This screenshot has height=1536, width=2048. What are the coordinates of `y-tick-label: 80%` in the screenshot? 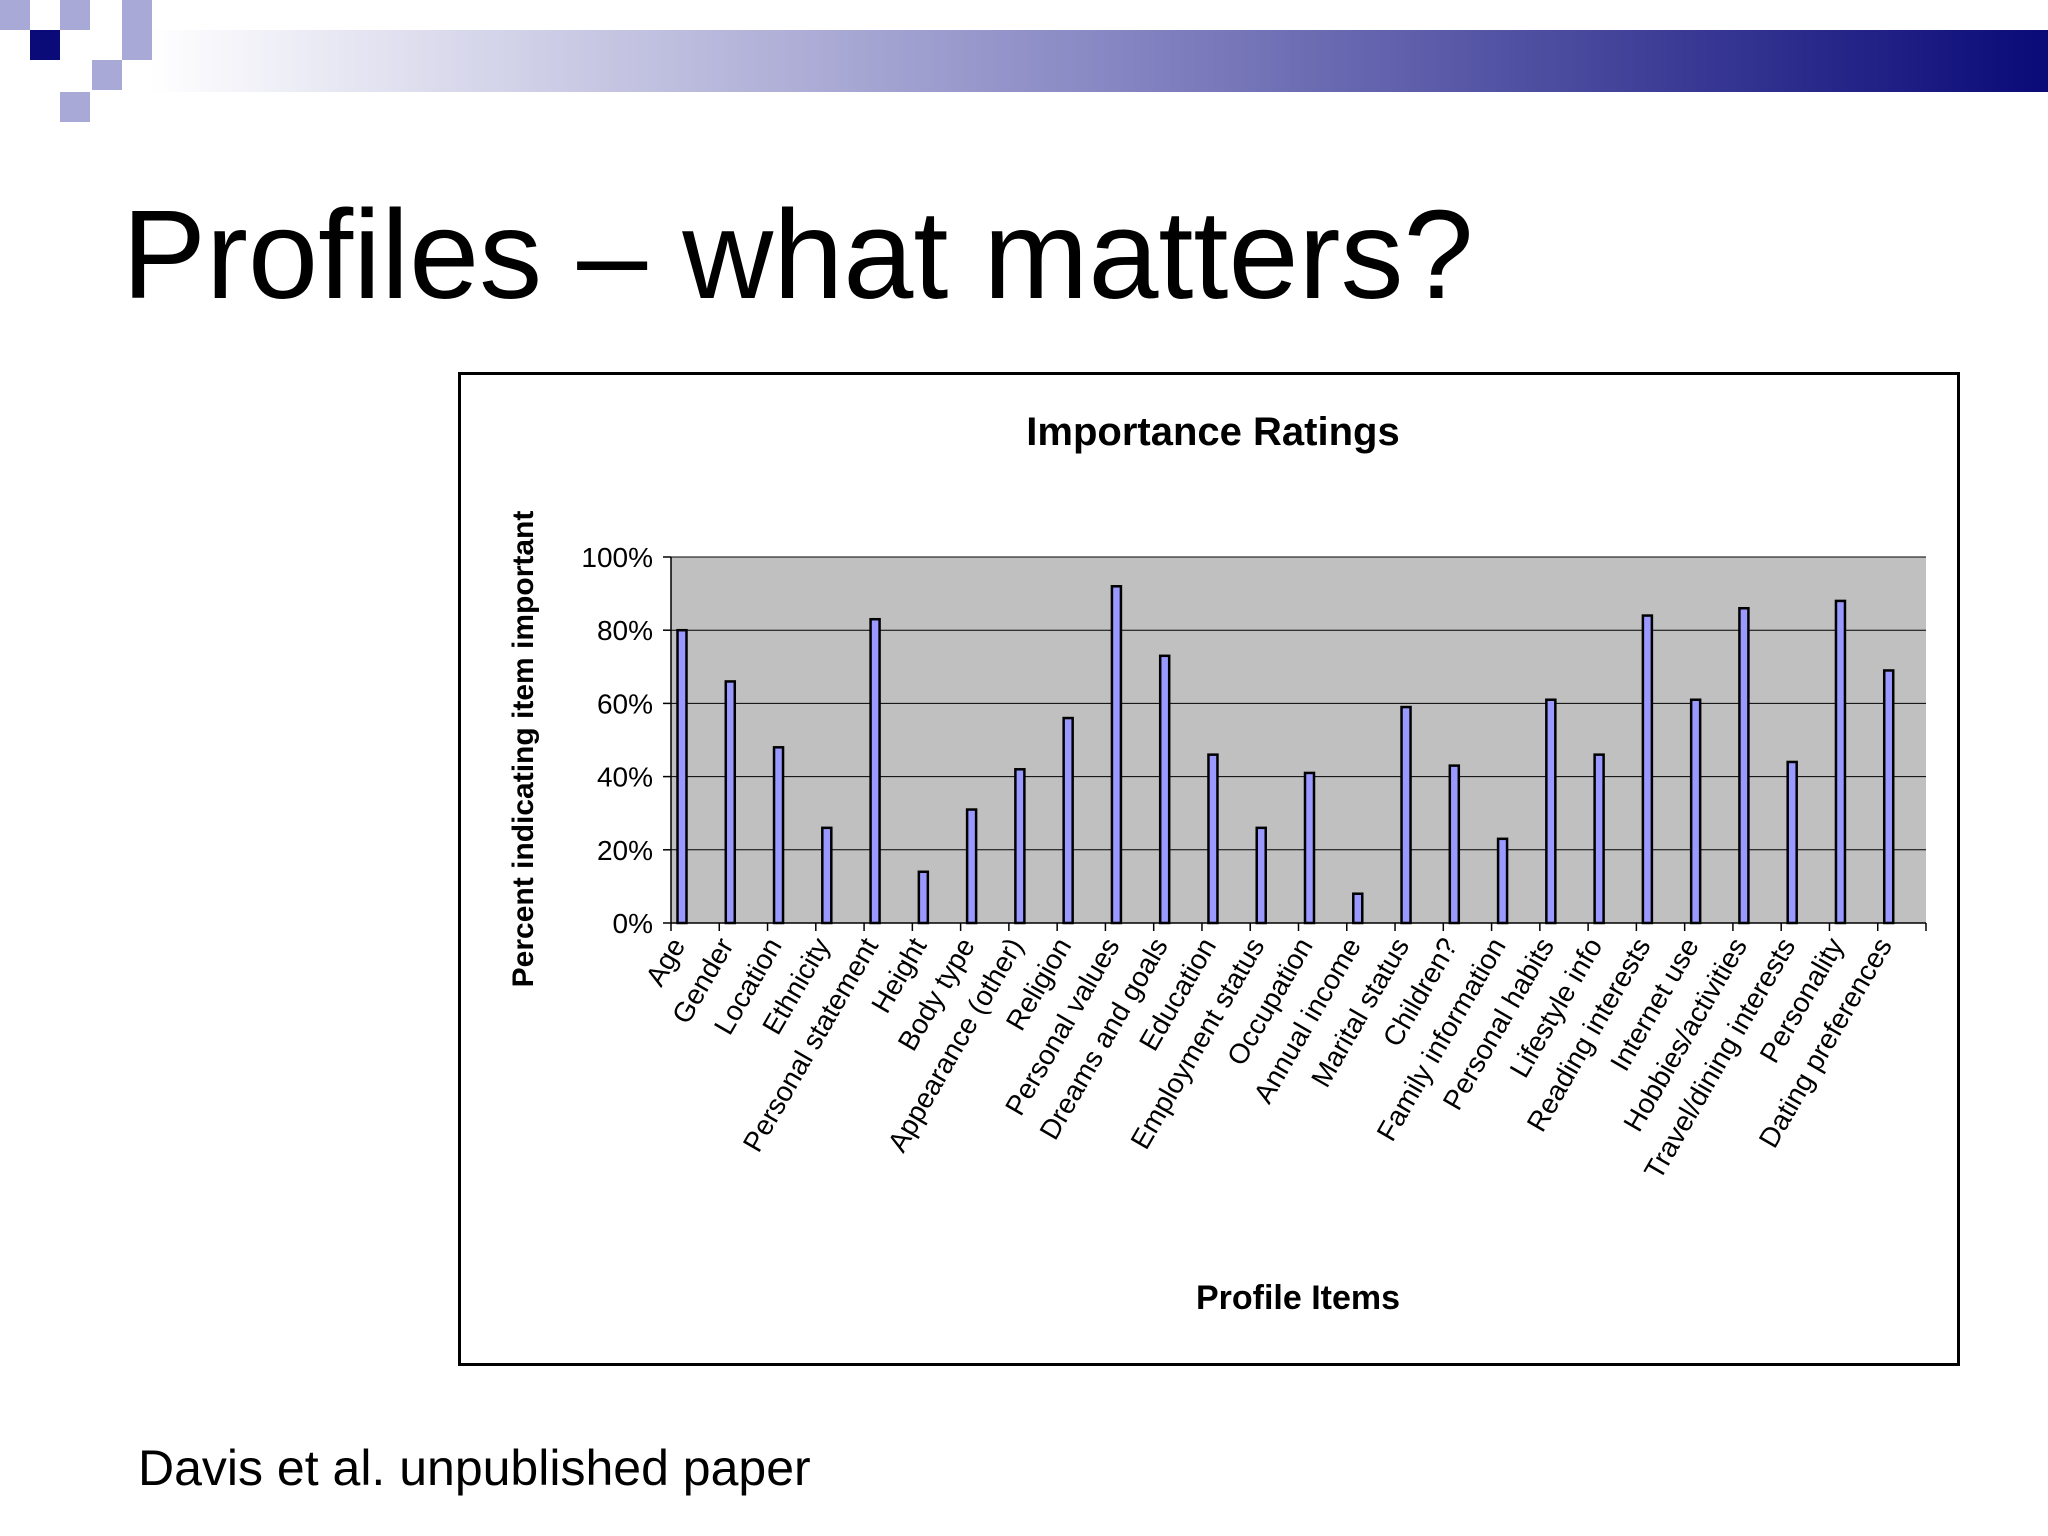 It's located at (625, 630).